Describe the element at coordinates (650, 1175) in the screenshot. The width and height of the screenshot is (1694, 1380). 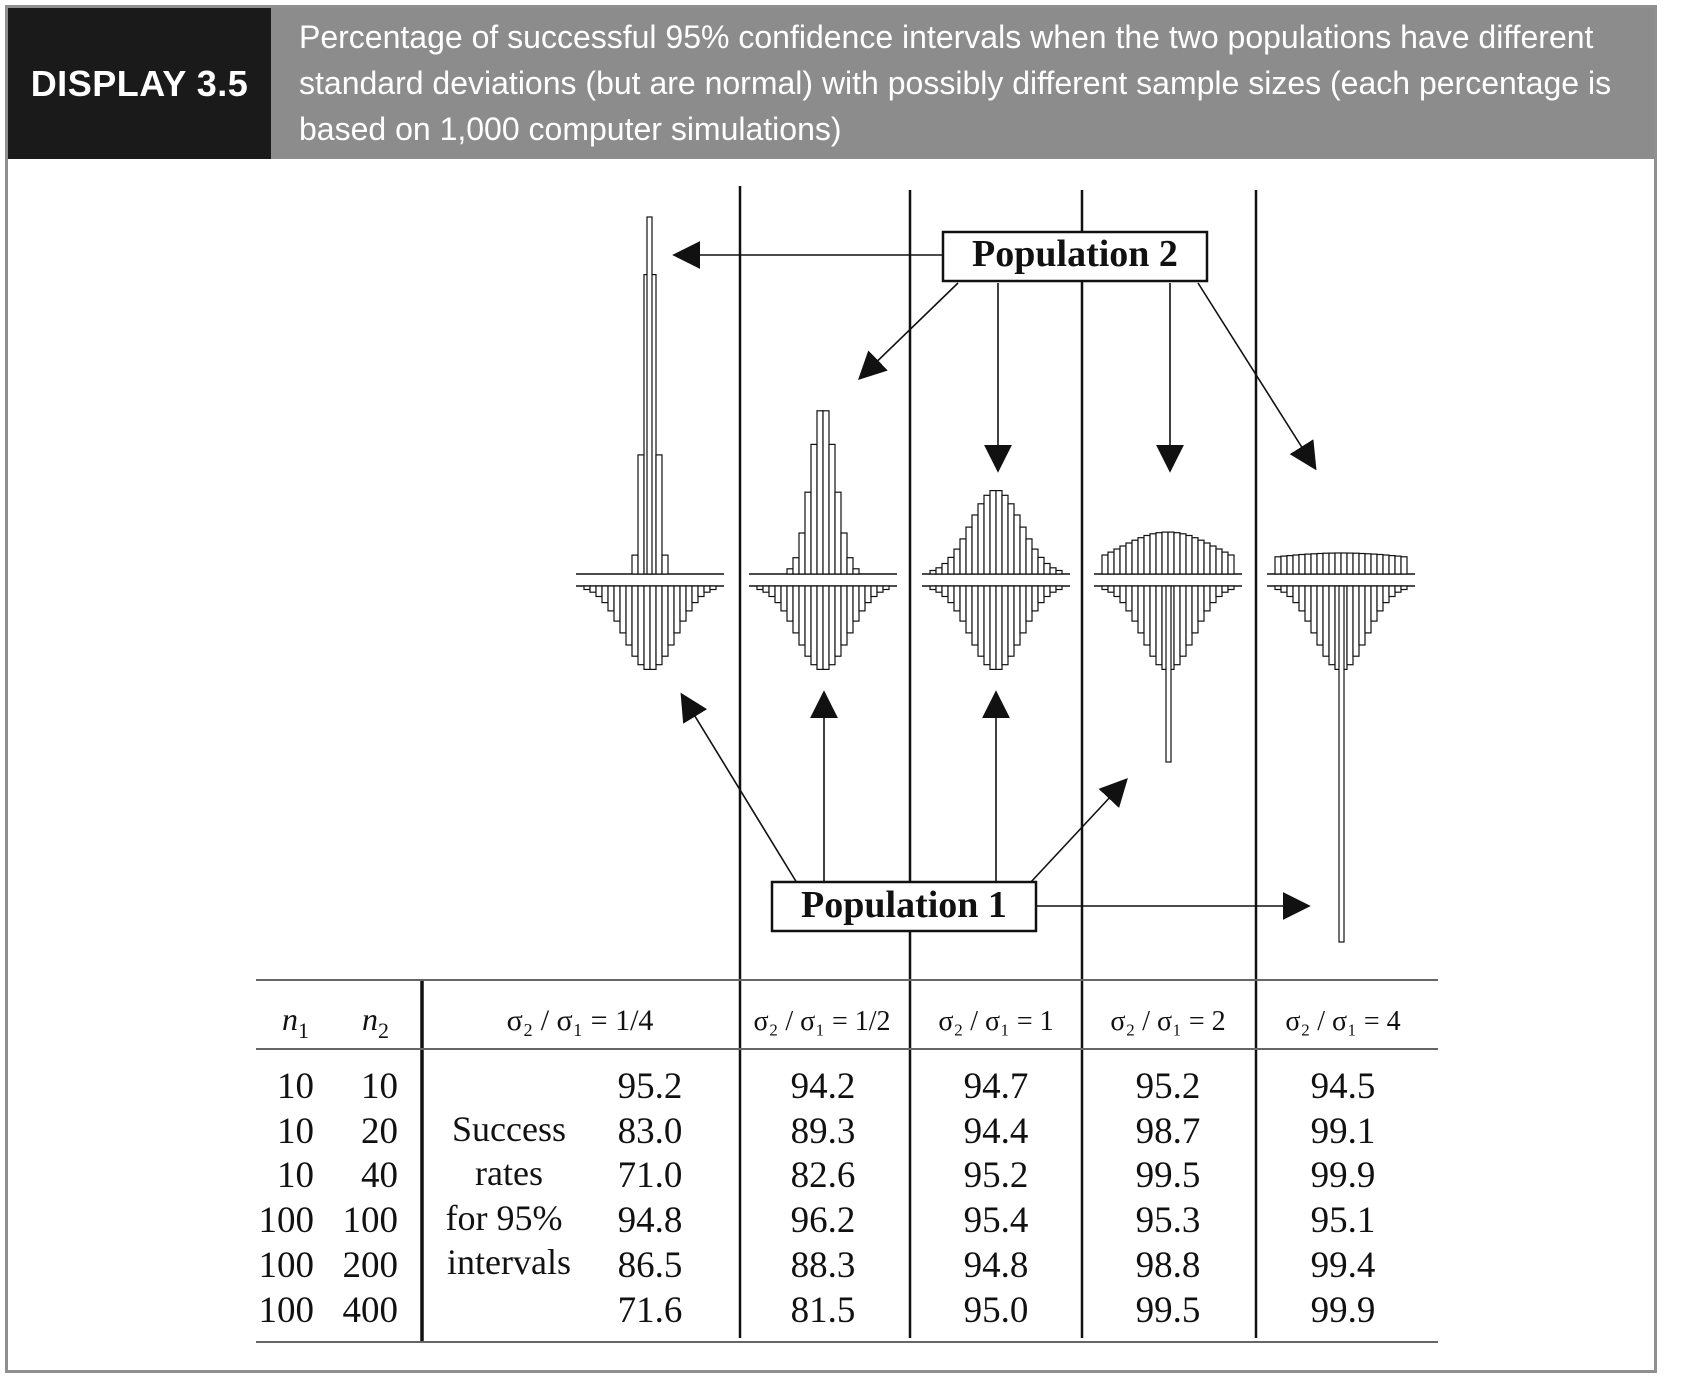
I see `rate-cell: 71.0` at that location.